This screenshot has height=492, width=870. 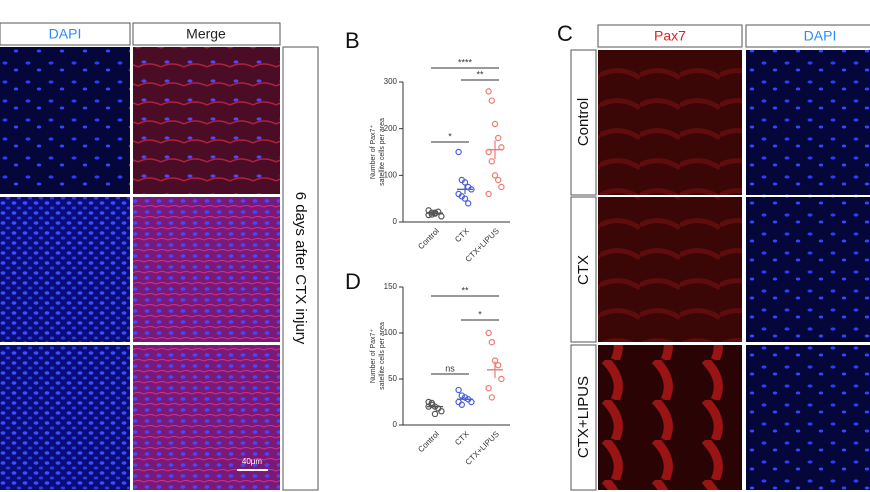 I want to click on row-label: Control, so click(x=583, y=122).